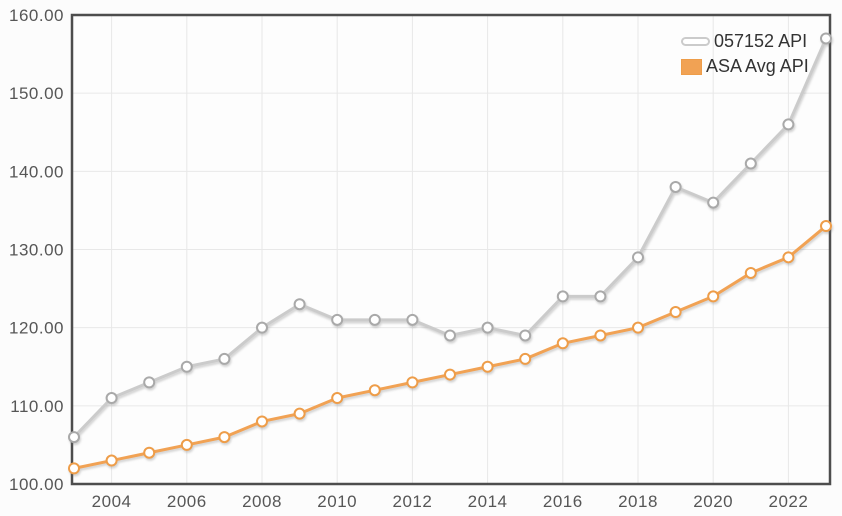 Image resolution: width=842 pixels, height=516 pixels. What do you see at coordinates (374, 319) in the screenshot?
I see `data-point-057152-api-2011` at bounding box center [374, 319].